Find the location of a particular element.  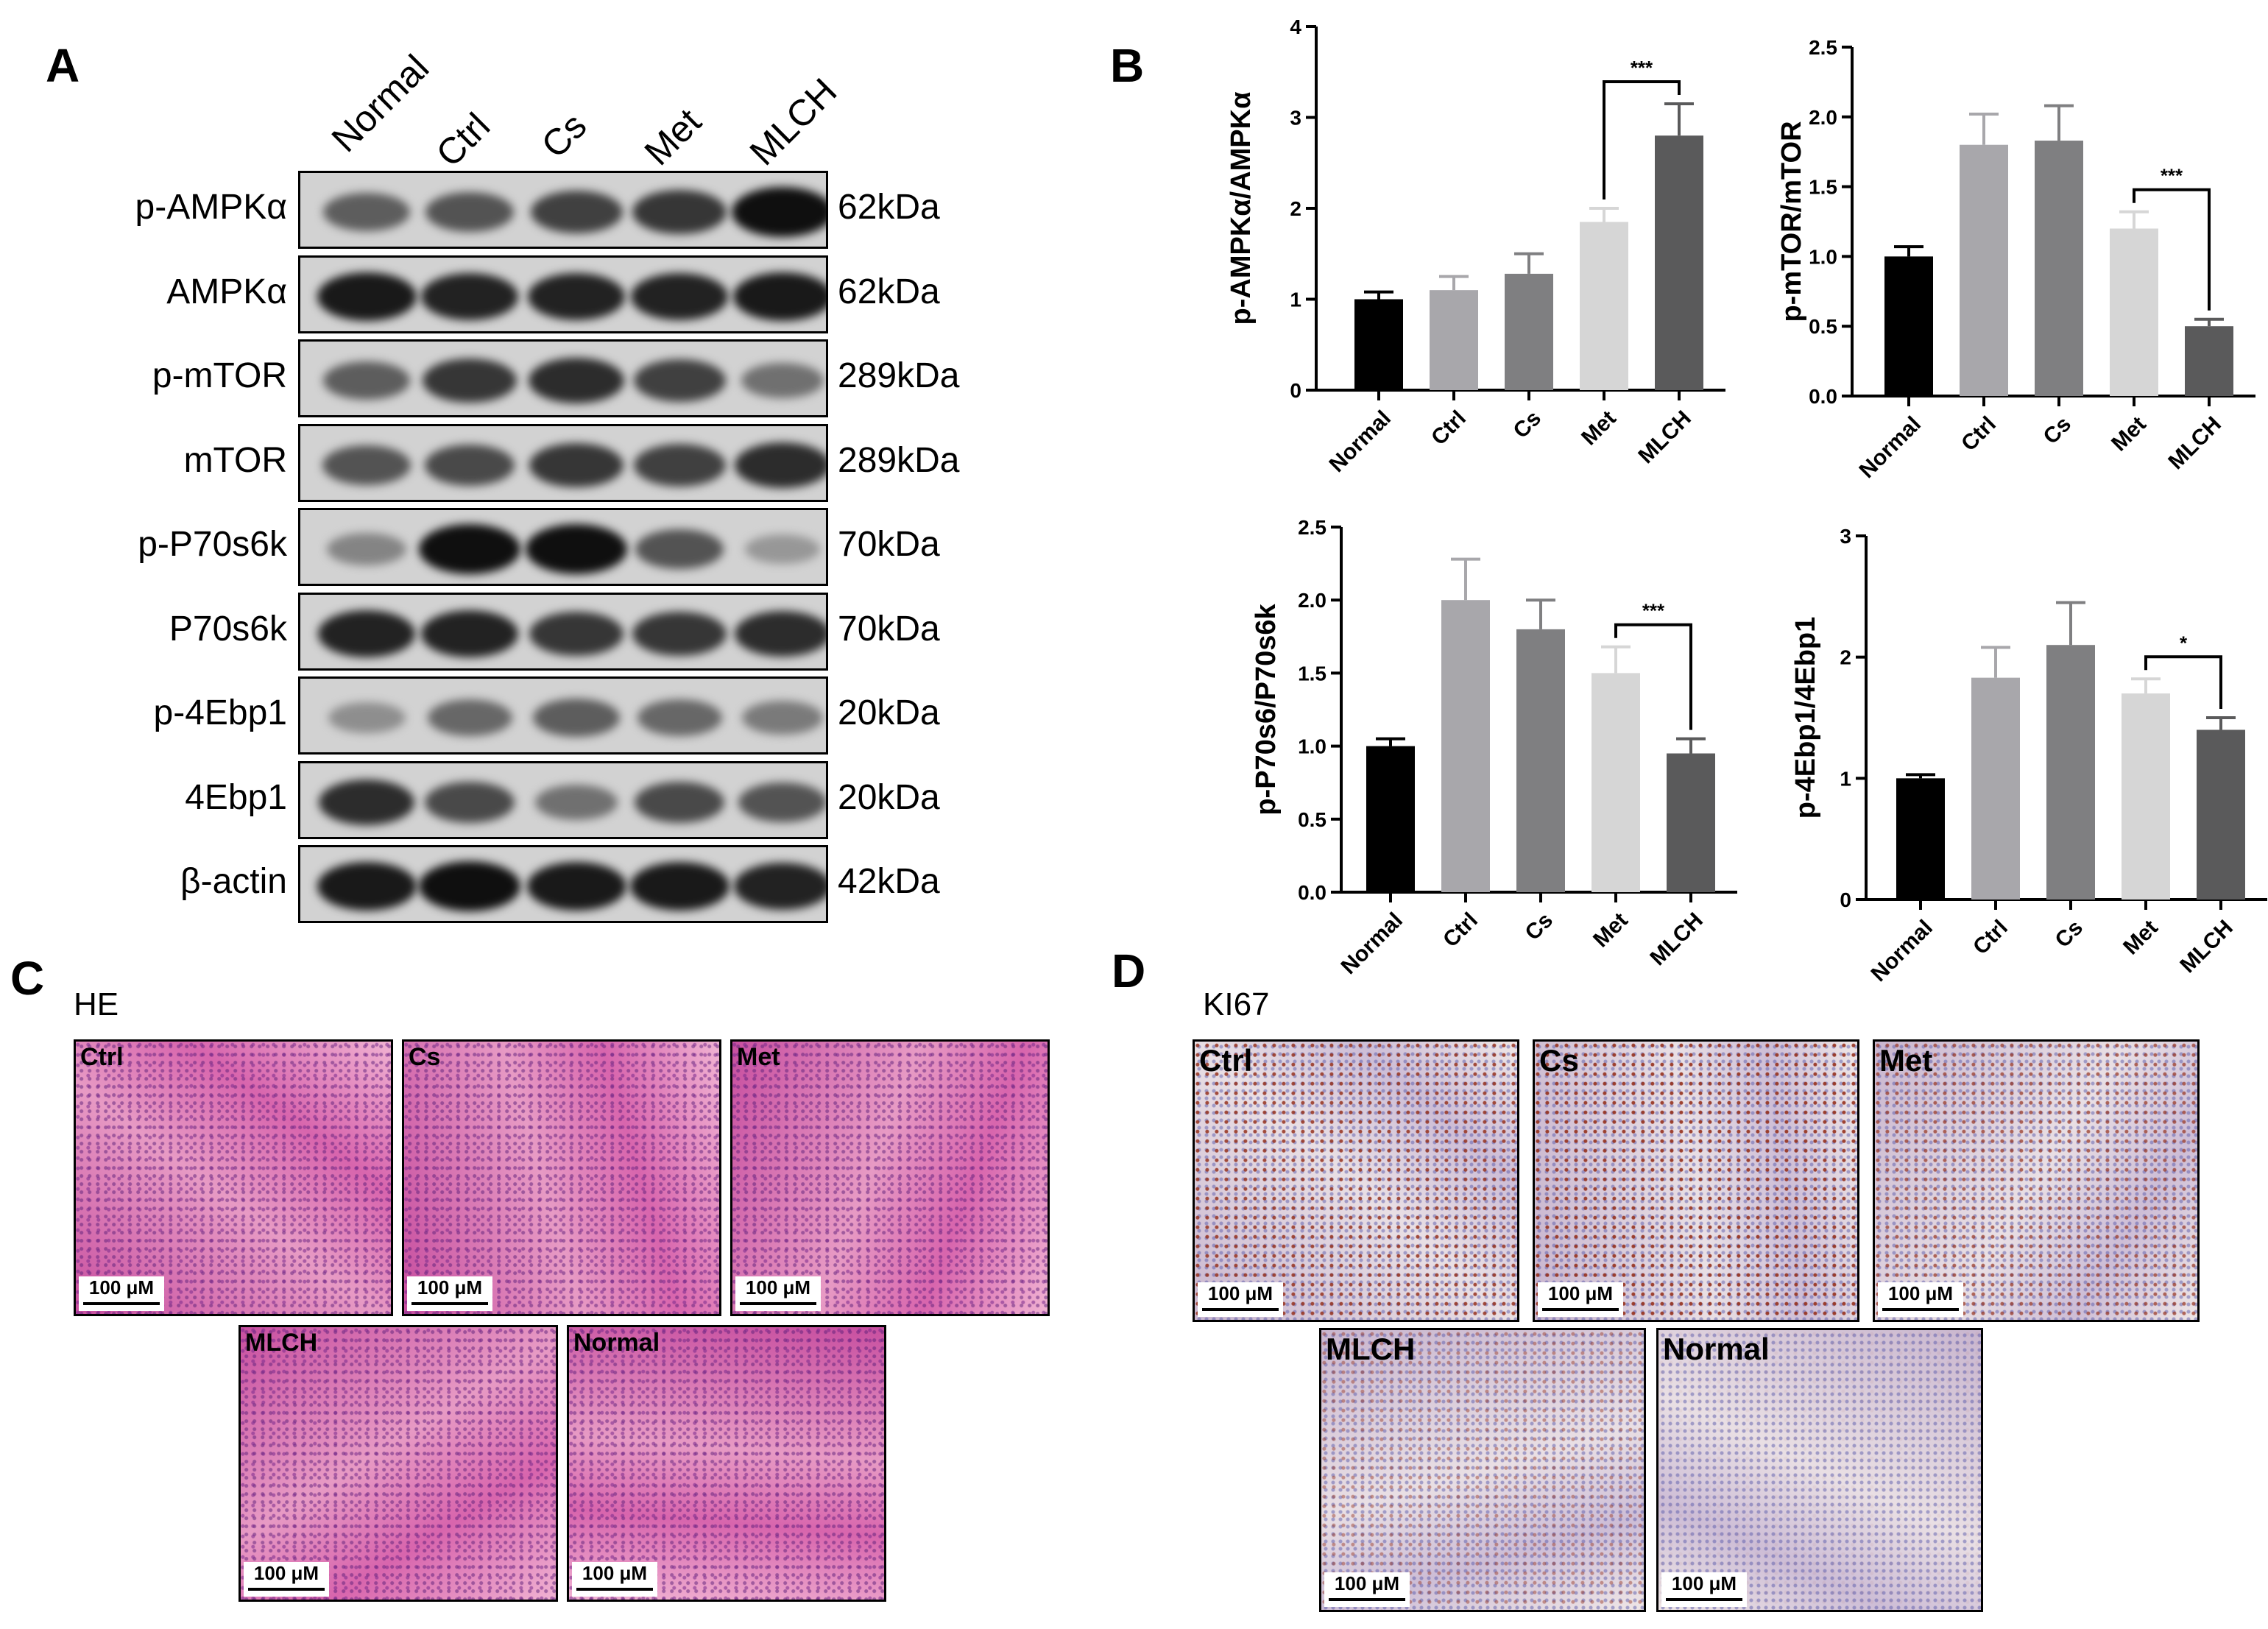

blot-protein-label: p-mTOR is located at coordinates (219, 375).